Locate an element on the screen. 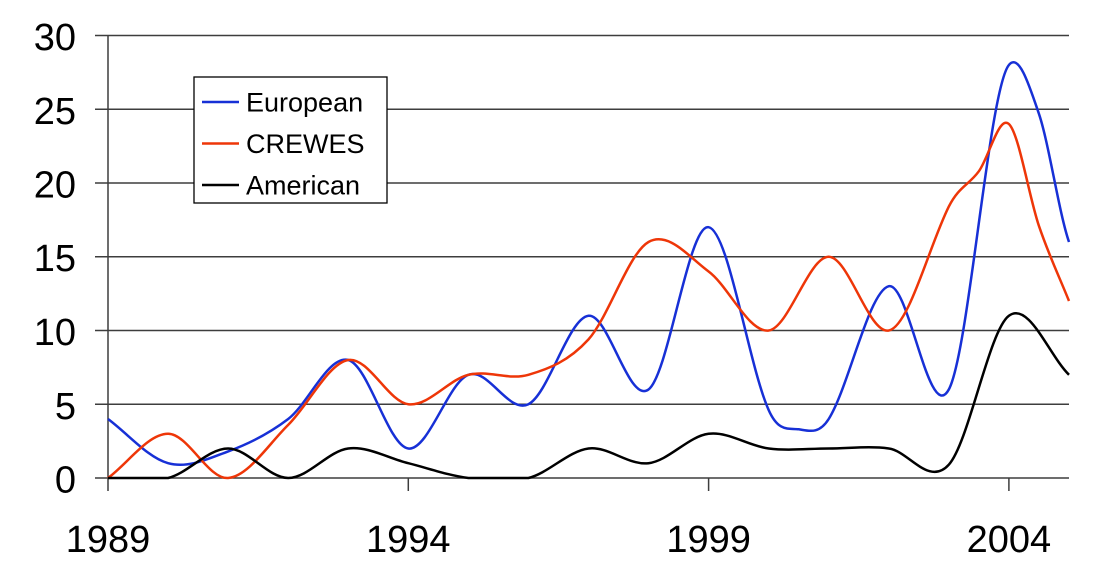  svg-text: European is located at coordinates (304, 103).